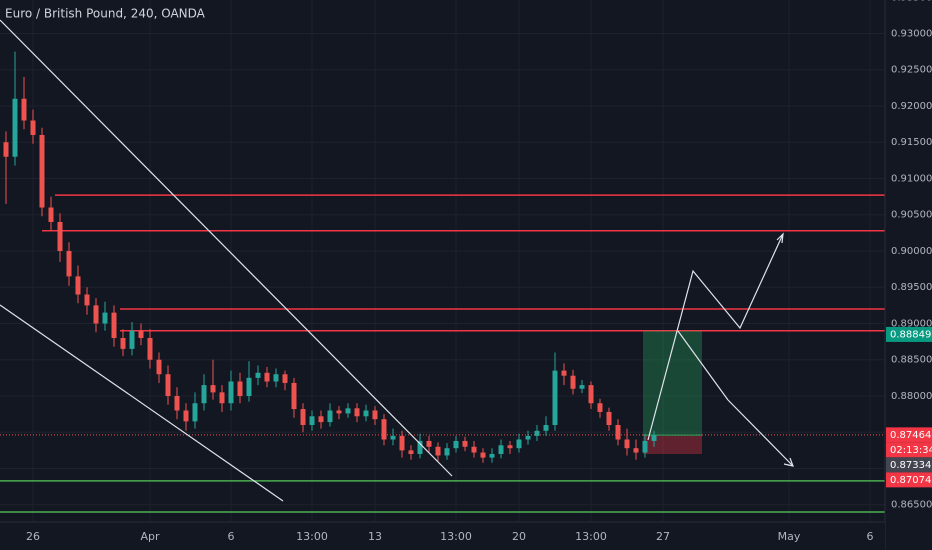  Describe the element at coordinates (519, 536) in the screenshot. I see `x-tick-label: 20` at that location.